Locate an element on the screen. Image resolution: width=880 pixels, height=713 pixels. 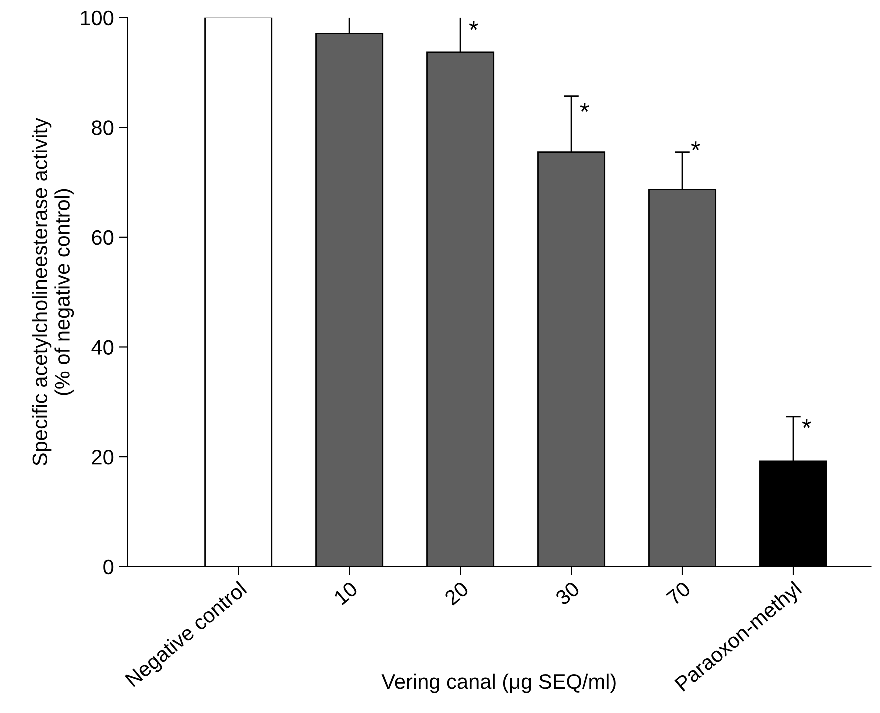
x-tick-label: 10 is located at coordinates (346, 593).